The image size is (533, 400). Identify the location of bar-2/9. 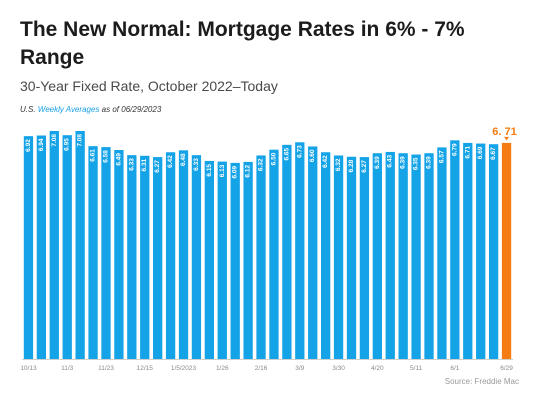
(248, 260).